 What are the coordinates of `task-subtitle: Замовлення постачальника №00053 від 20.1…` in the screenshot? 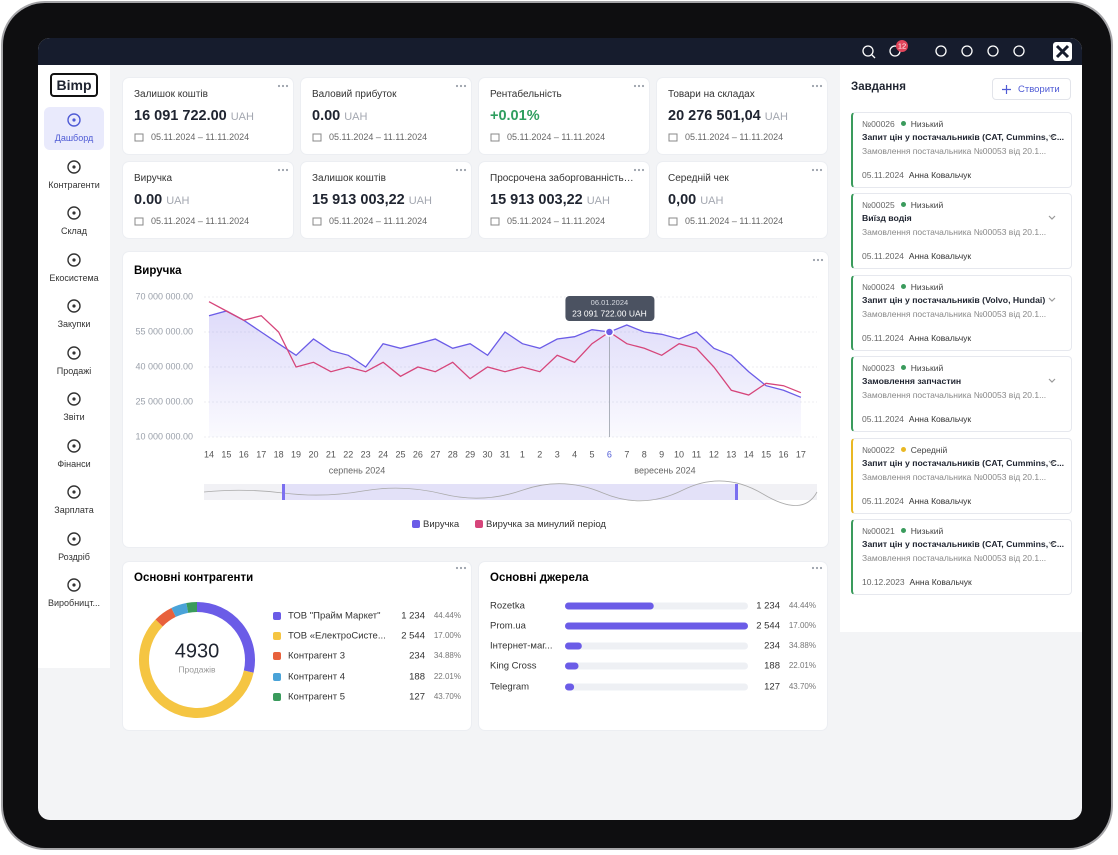 It's located at (954, 151).